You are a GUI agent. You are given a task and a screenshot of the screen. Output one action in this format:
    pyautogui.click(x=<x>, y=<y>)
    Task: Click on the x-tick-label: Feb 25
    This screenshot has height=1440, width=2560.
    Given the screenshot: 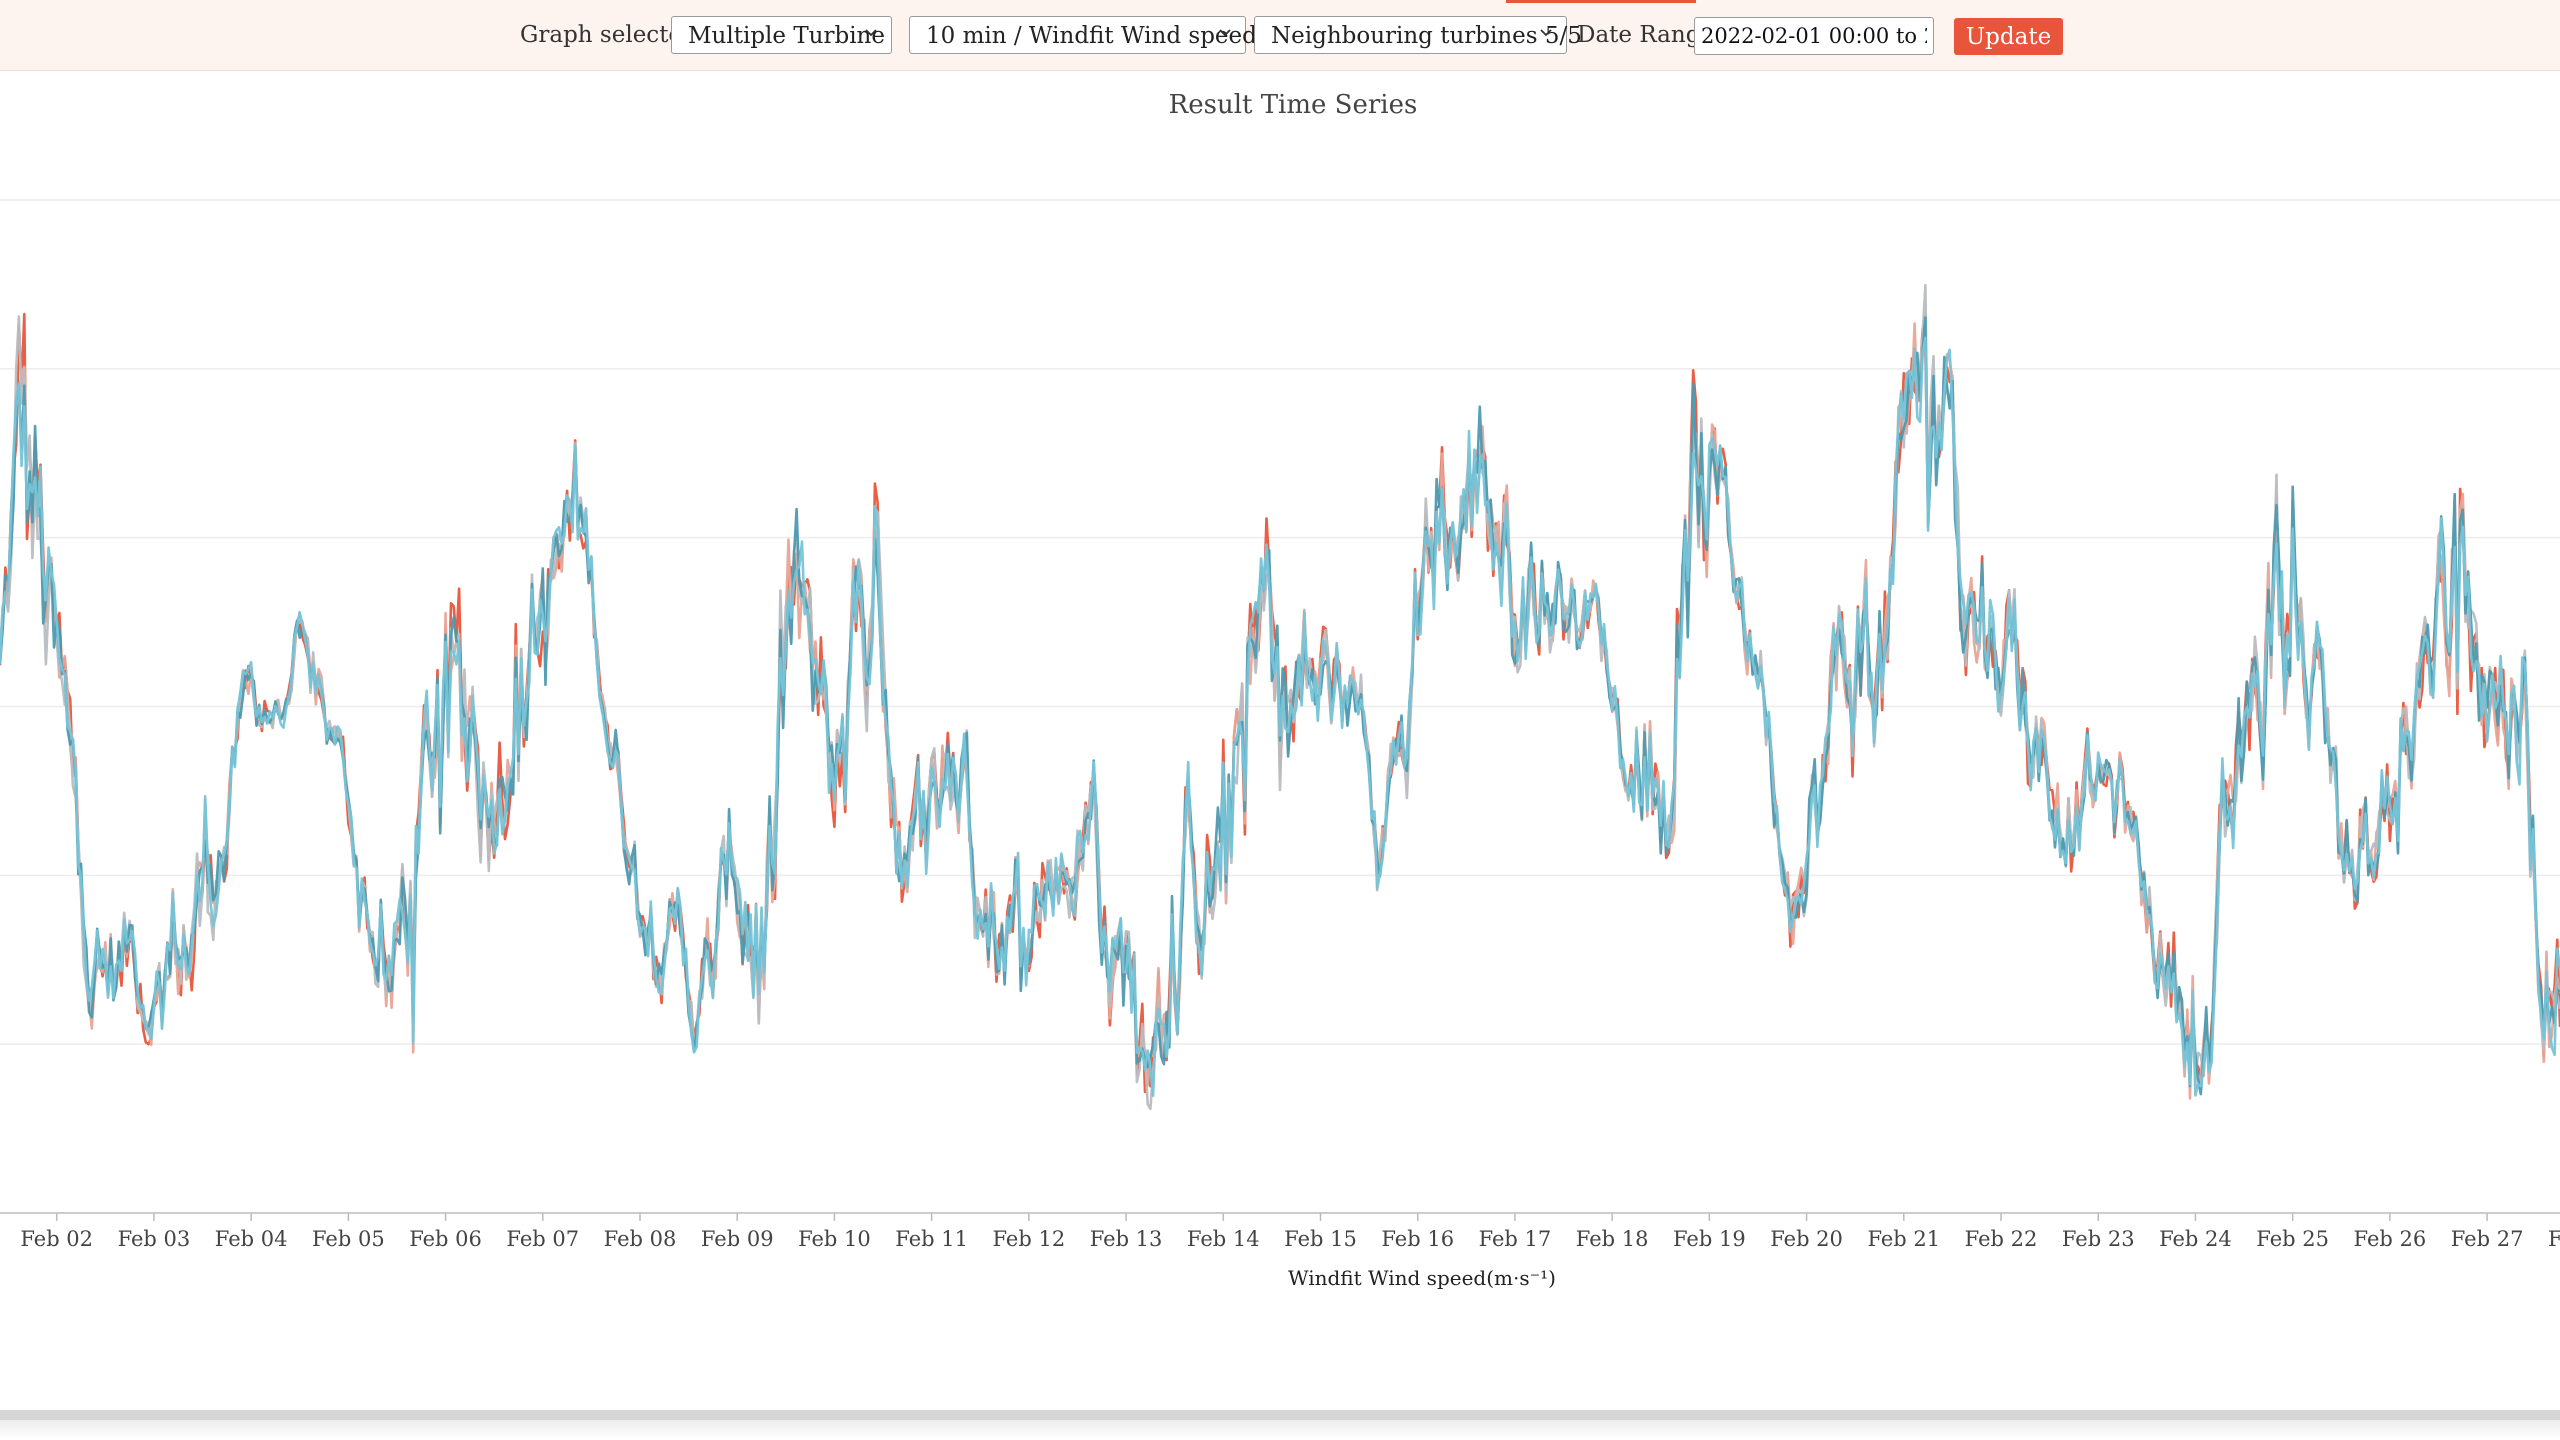 What is the action you would take?
    pyautogui.click(x=2292, y=1239)
    